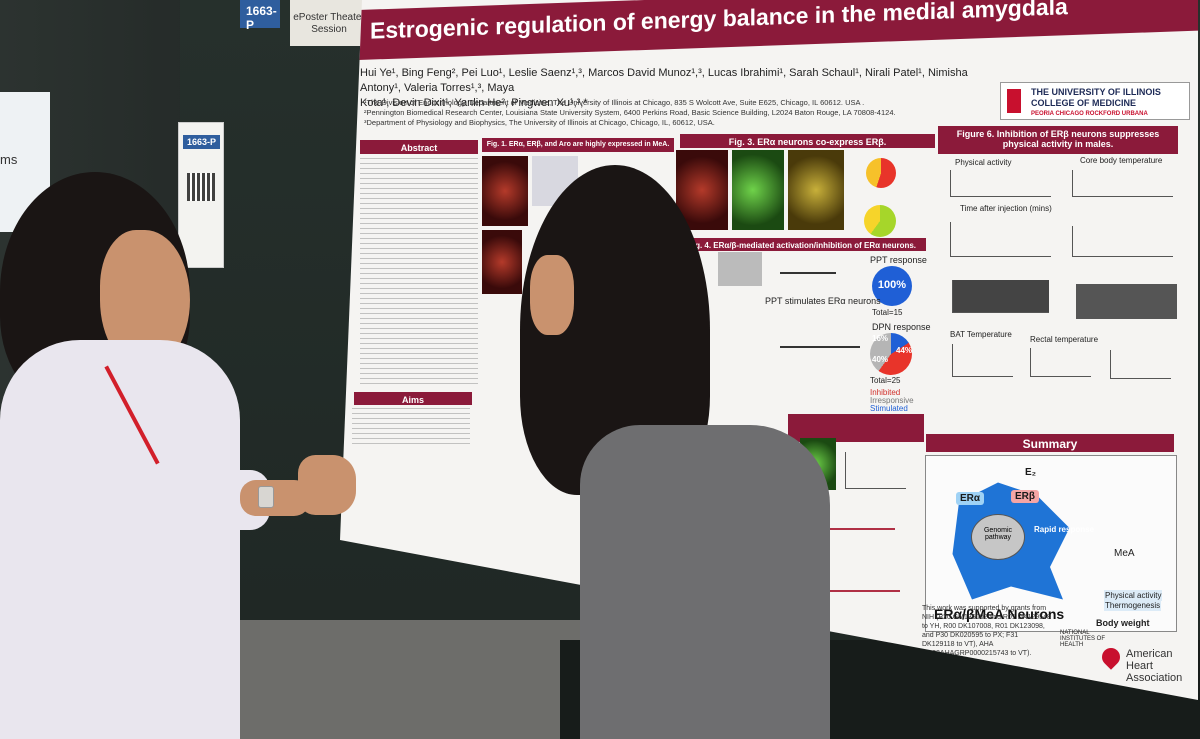  What do you see at coordinates (856, 428) in the screenshot?
I see `fig5-header` at bounding box center [856, 428].